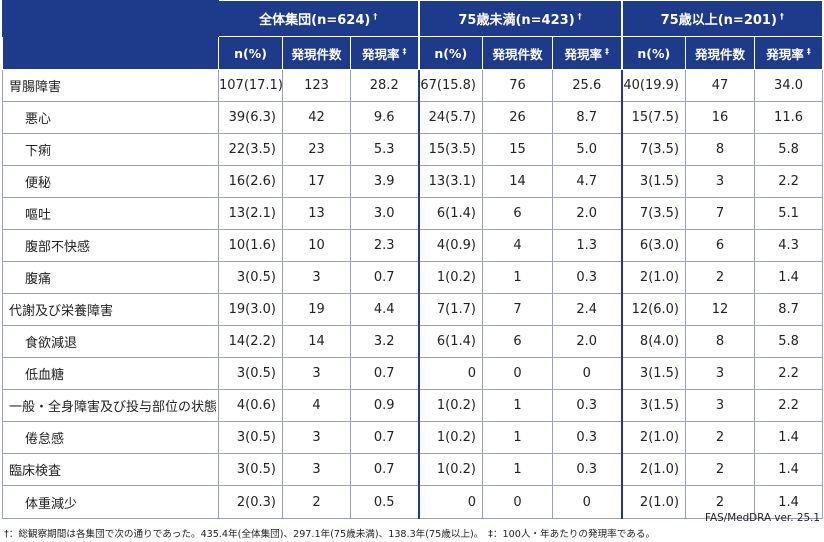 The width and height of the screenshot is (824, 542). What do you see at coordinates (110, 405) in the screenshot?
I see `system-organ-class-cell: 一般・全身障害及び投与部位の状態` at bounding box center [110, 405].